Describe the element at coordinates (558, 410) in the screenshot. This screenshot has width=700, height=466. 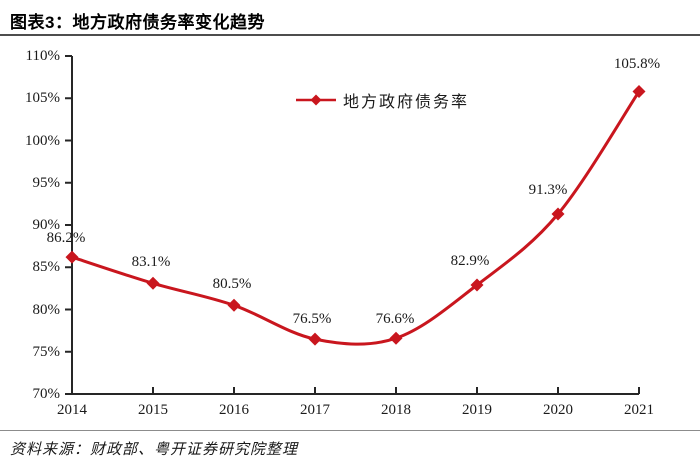
I see `x-axis-tick-label: 2020` at that location.